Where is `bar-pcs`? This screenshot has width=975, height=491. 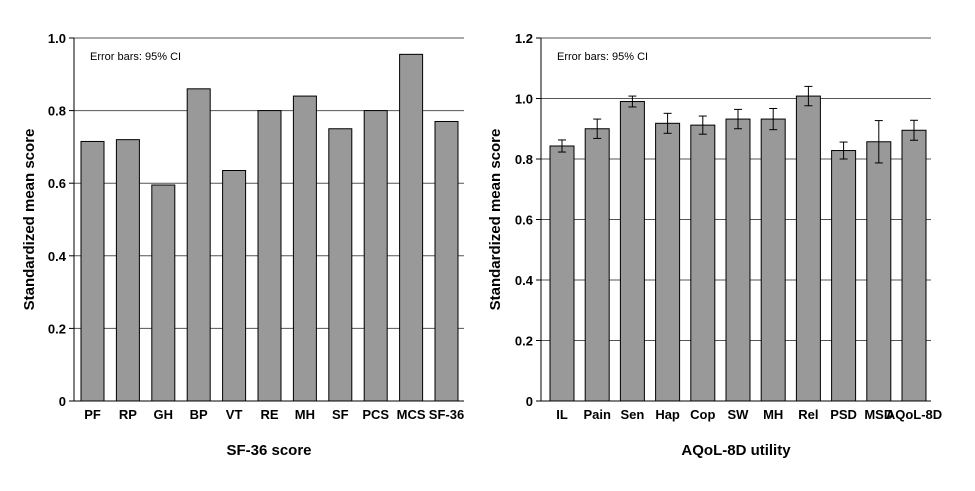
bar-pcs is located at coordinates (375, 256).